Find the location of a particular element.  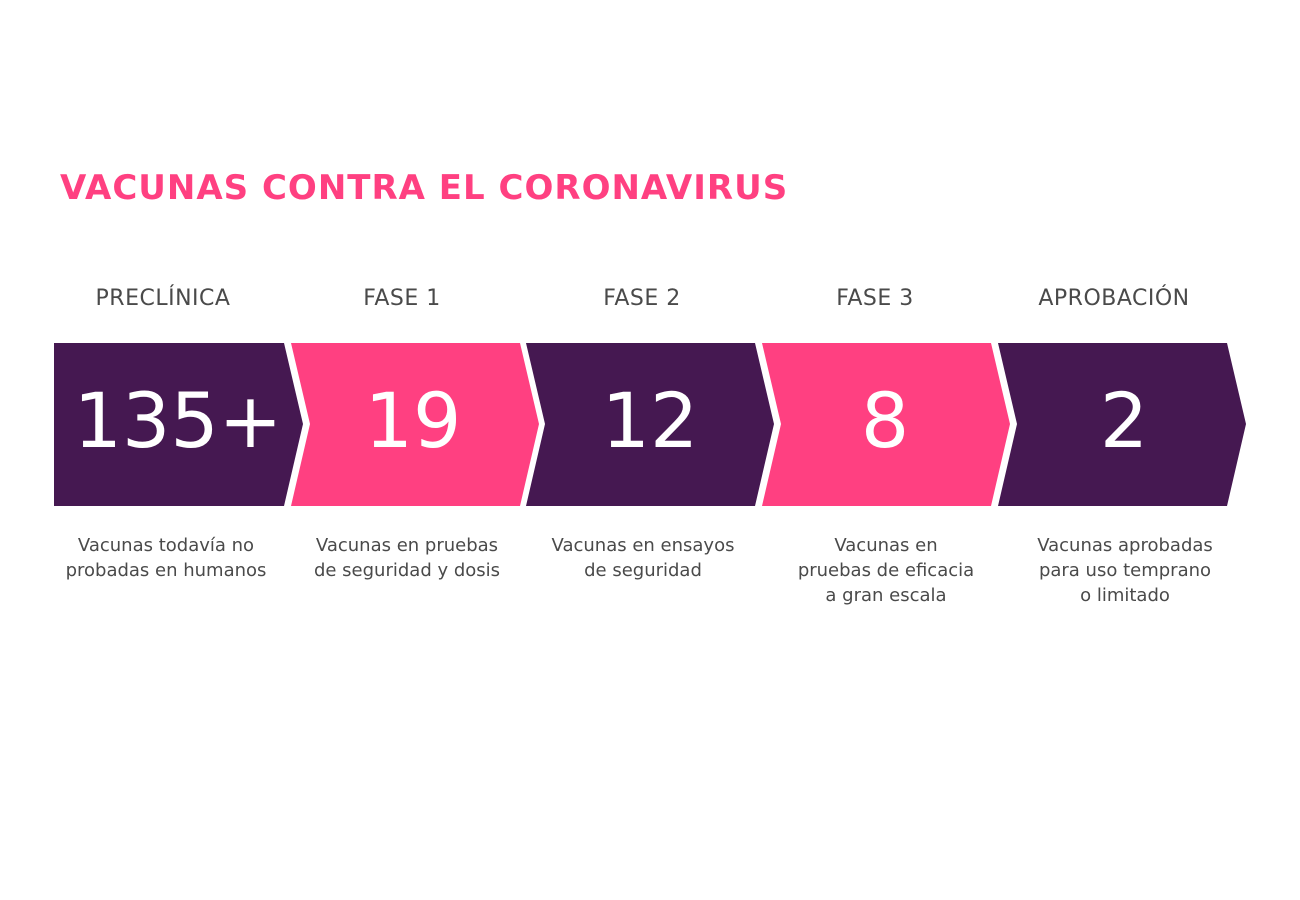

chevron-aprobacion is located at coordinates (1122, 424).